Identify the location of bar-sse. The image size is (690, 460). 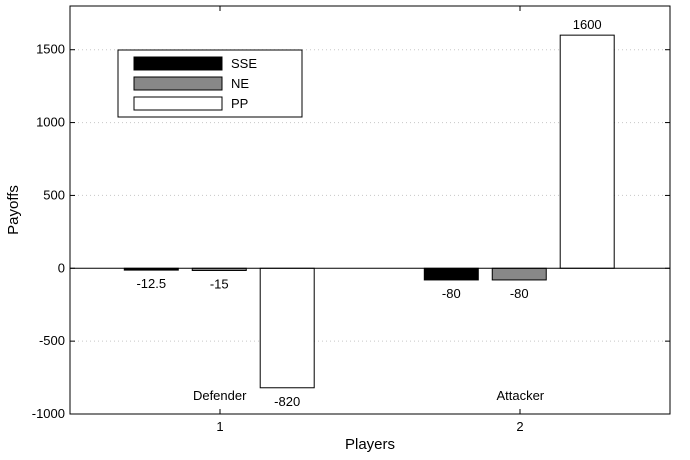
(451, 274).